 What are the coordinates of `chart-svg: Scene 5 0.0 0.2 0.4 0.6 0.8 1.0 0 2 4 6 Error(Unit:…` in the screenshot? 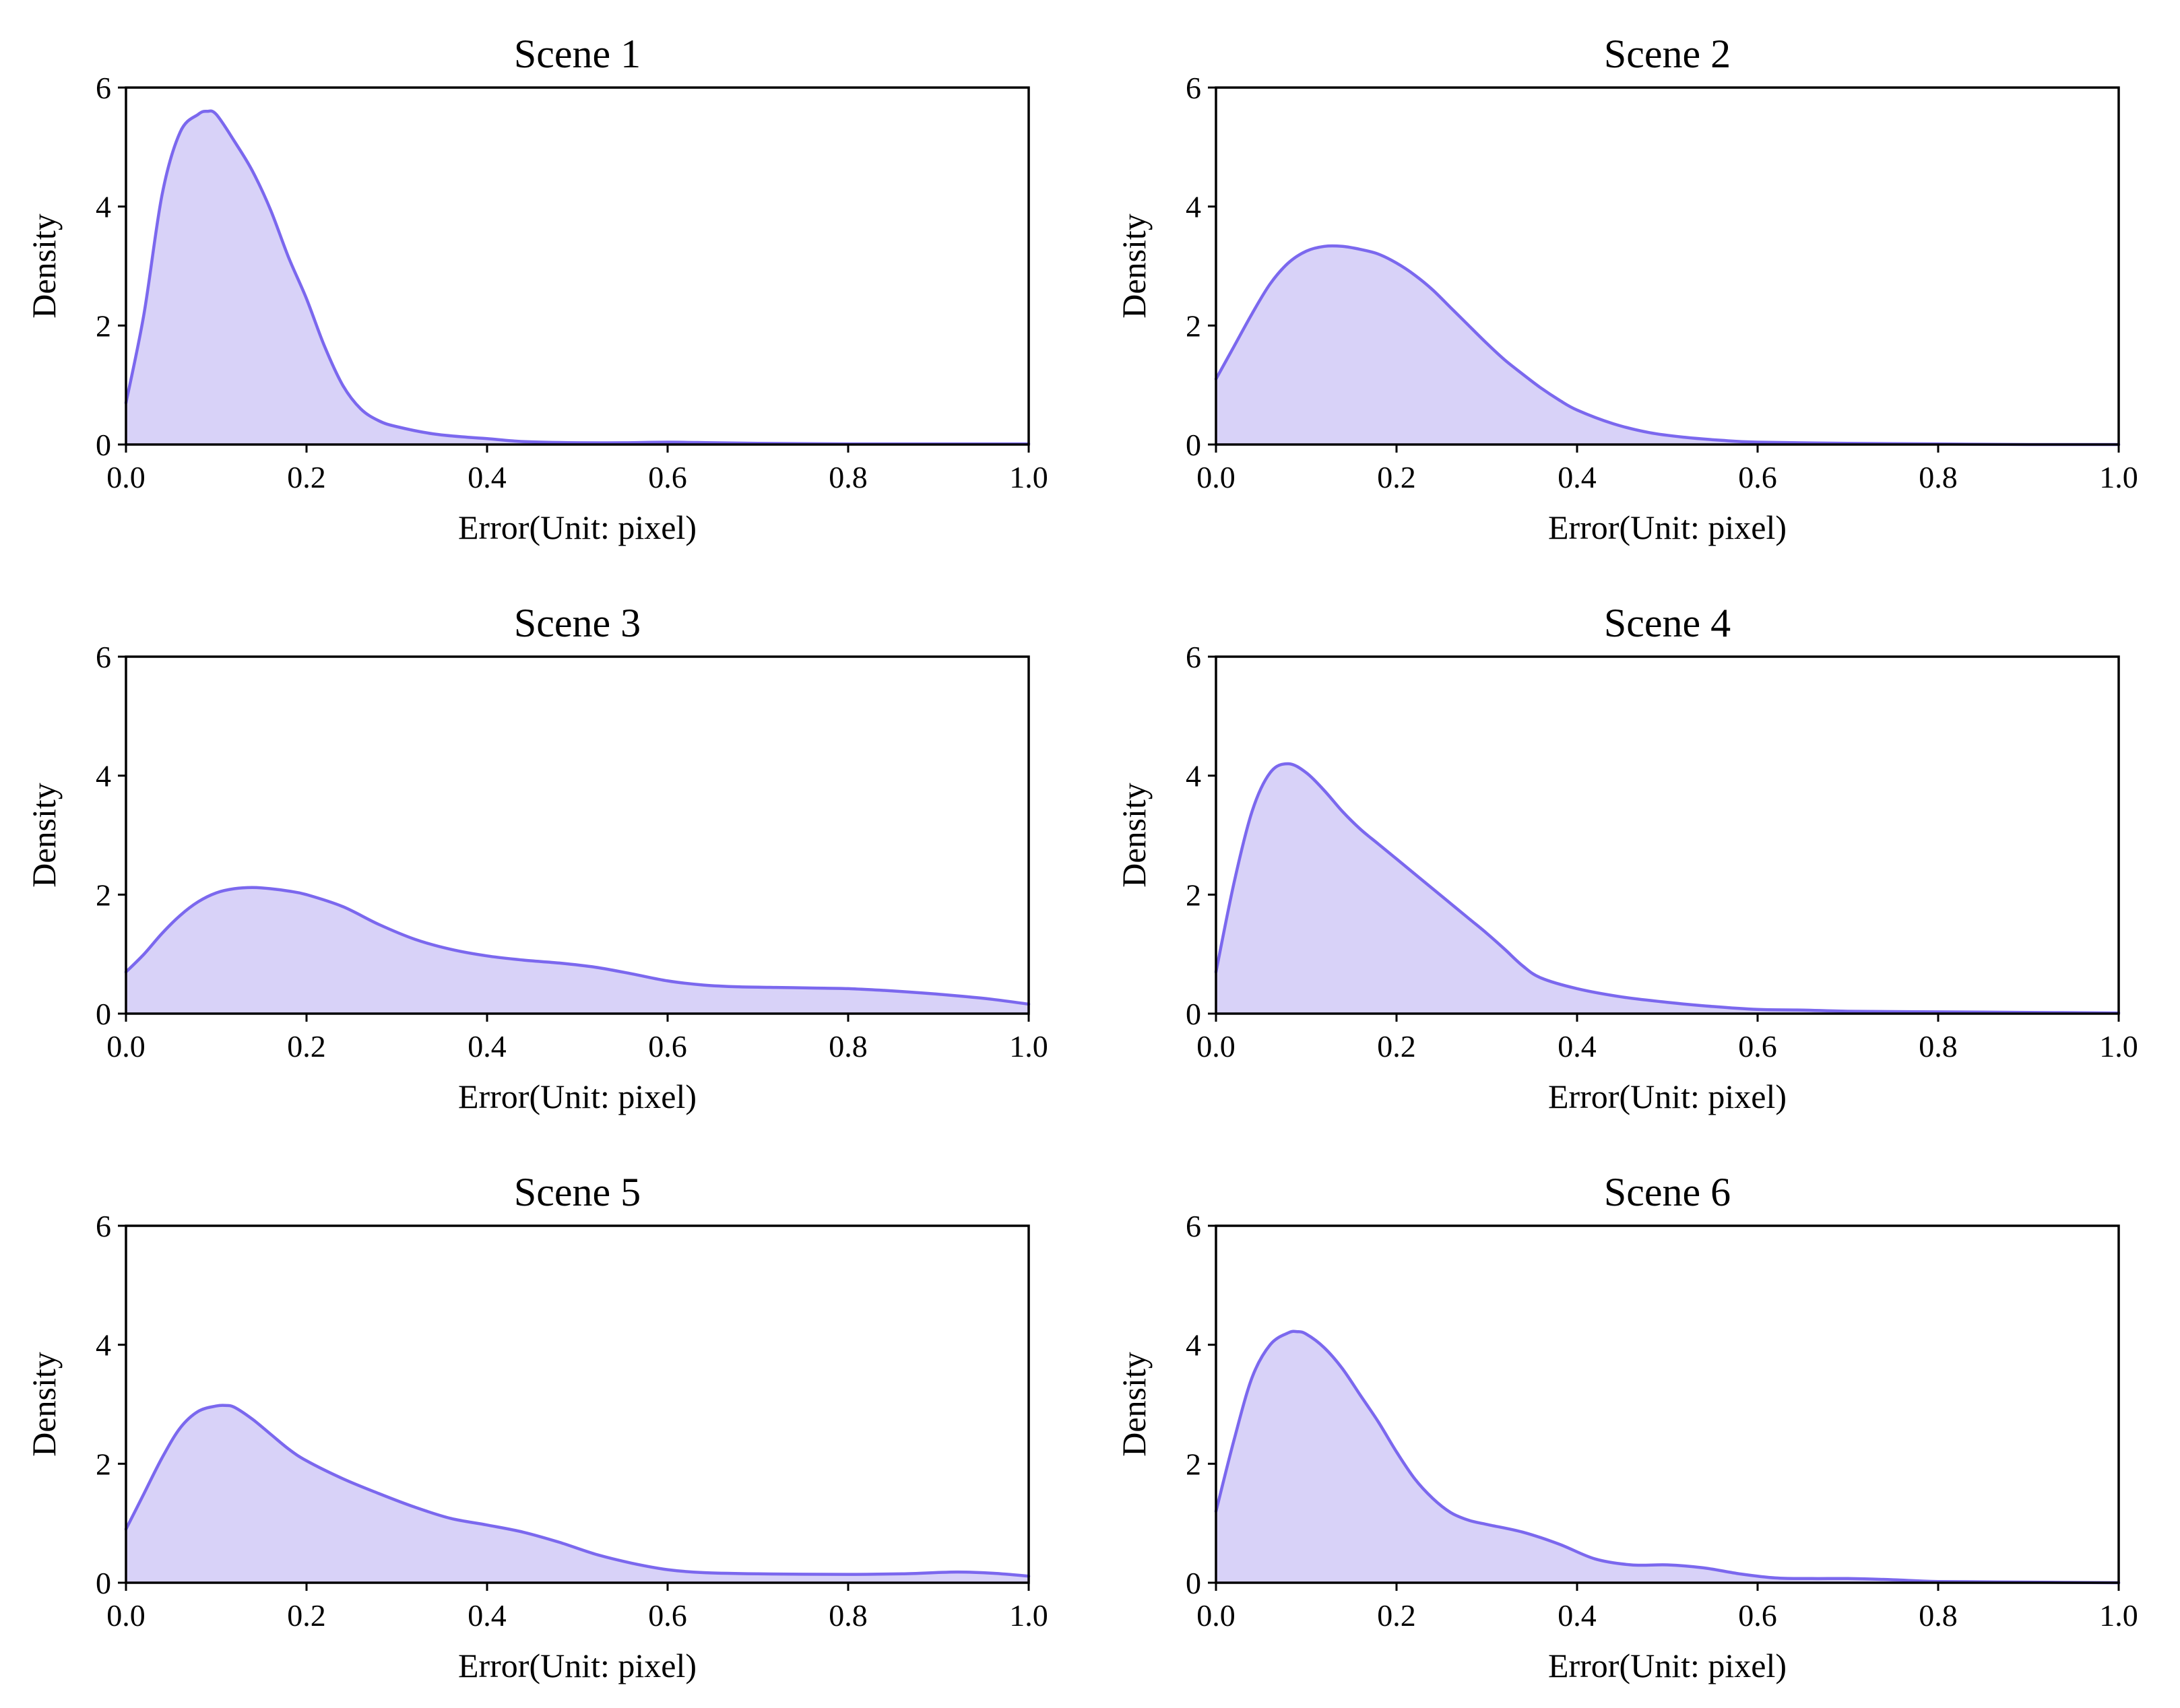 It's located at (536, 1427).